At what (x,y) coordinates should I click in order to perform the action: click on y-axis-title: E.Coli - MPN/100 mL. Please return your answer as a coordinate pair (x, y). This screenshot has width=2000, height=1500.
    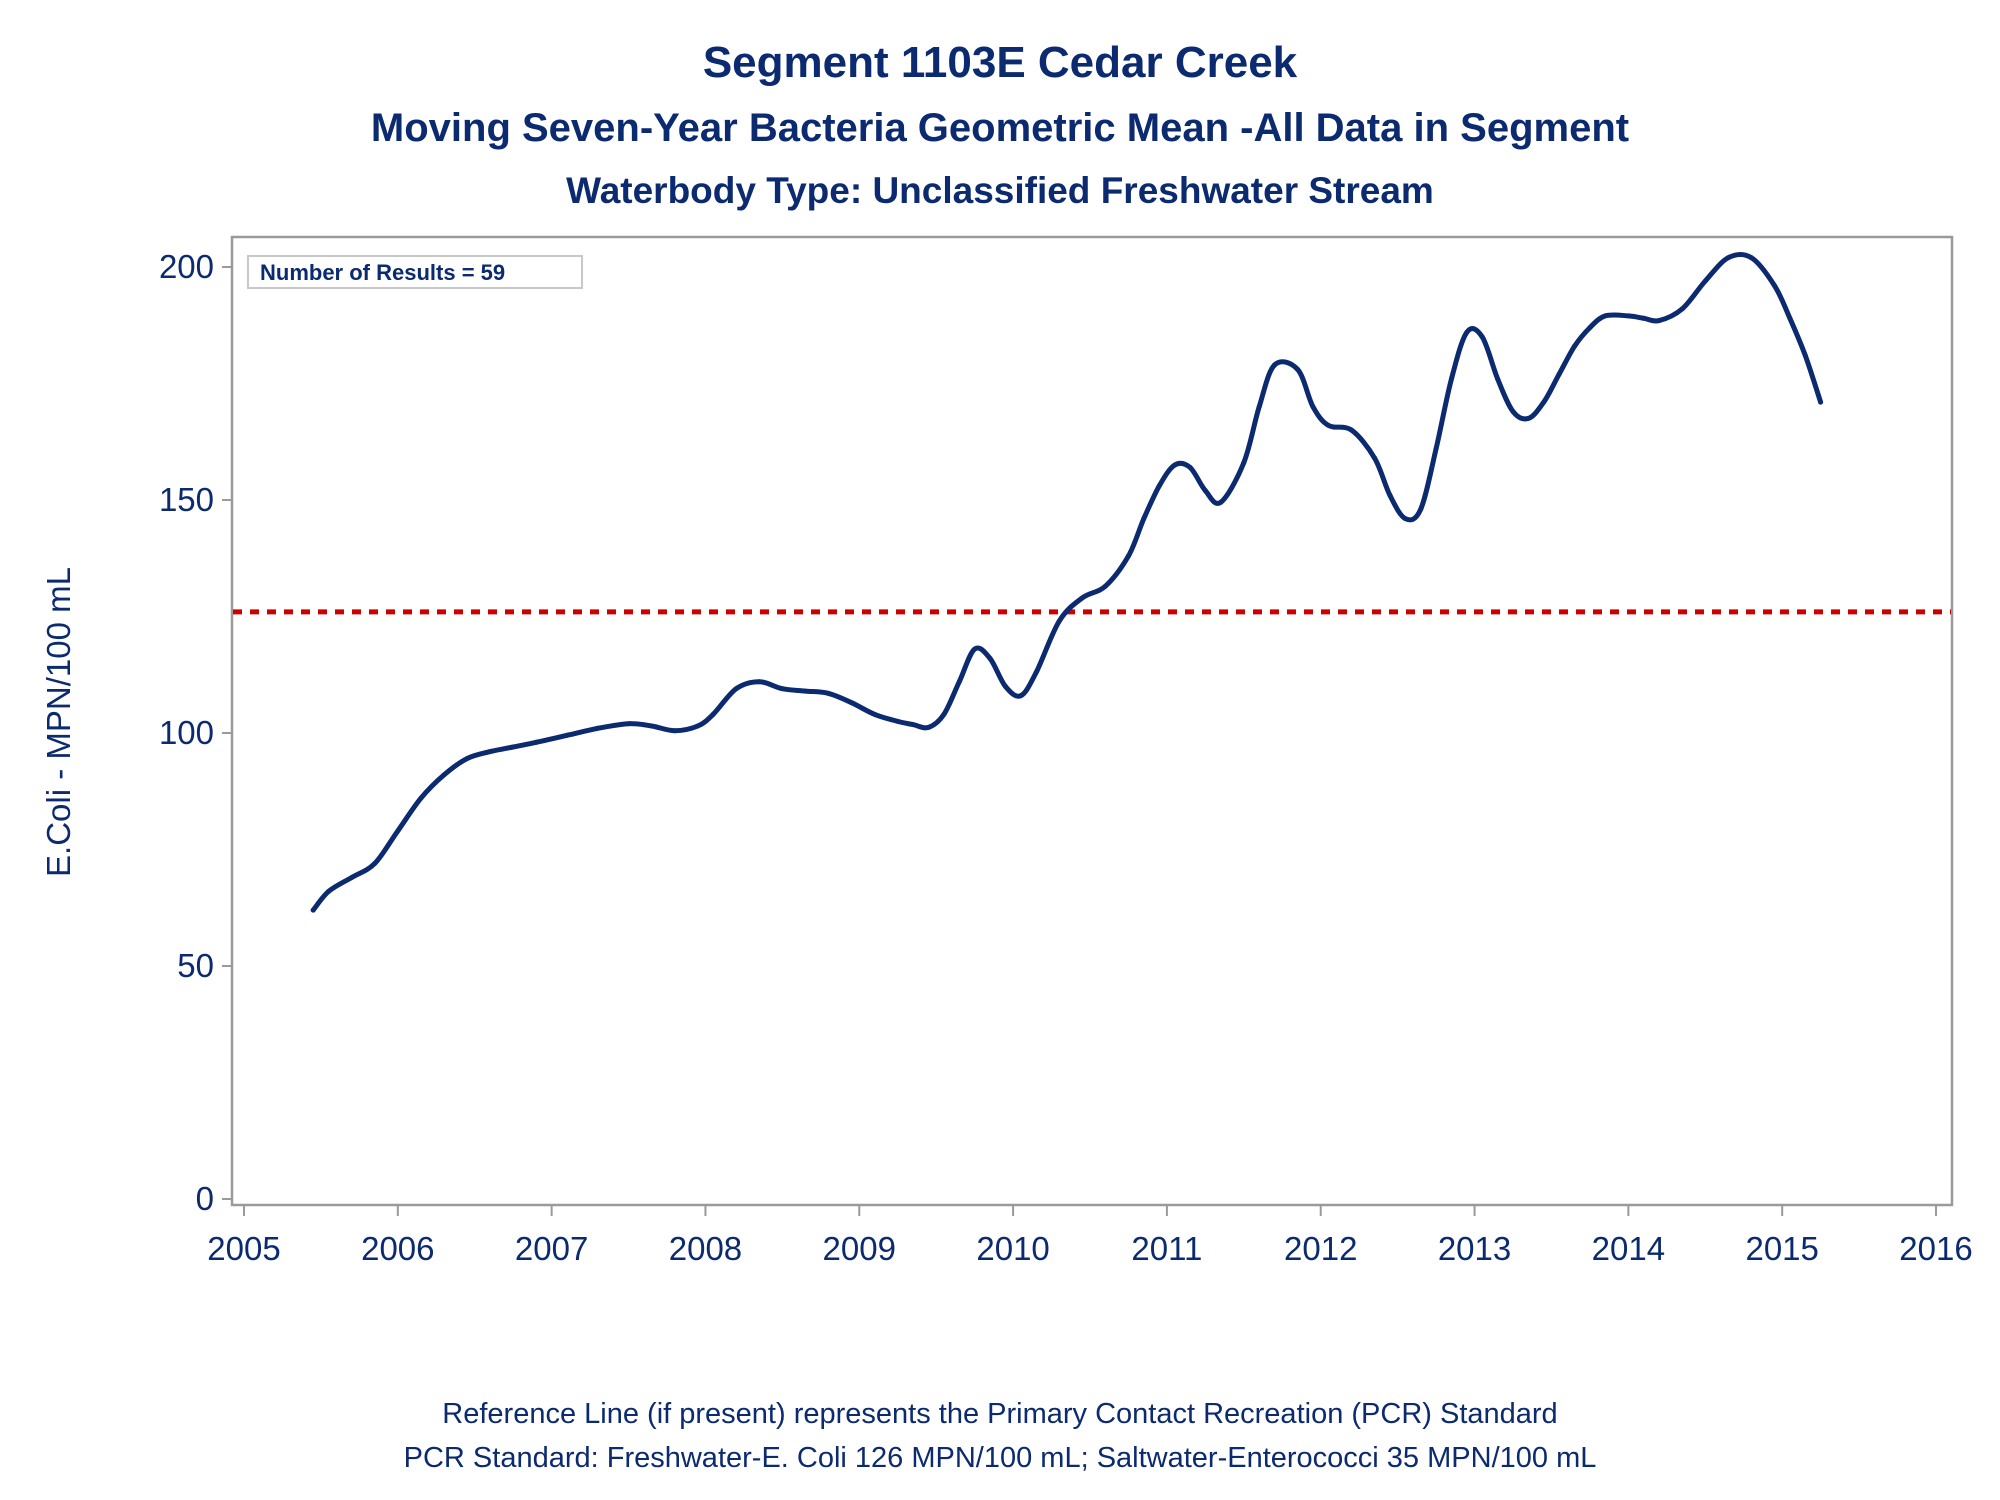
    Looking at the image, I should click on (58, 722).